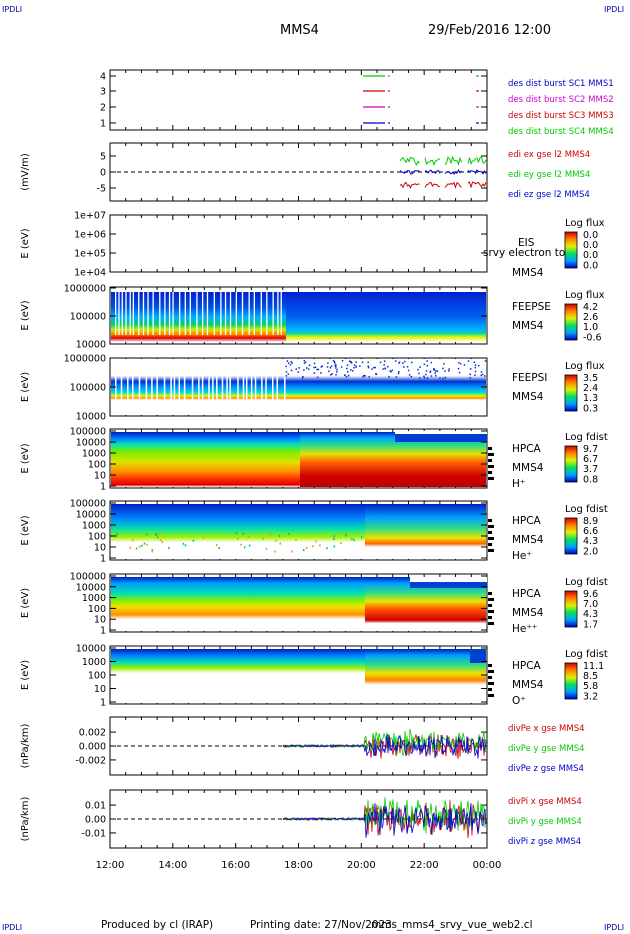 Image resolution: width=630 pixels, height=934 pixels. What do you see at coordinates (592, 337) in the screenshot?
I see `colorbar-tick-label: -0.6` at bounding box center [592, 337].